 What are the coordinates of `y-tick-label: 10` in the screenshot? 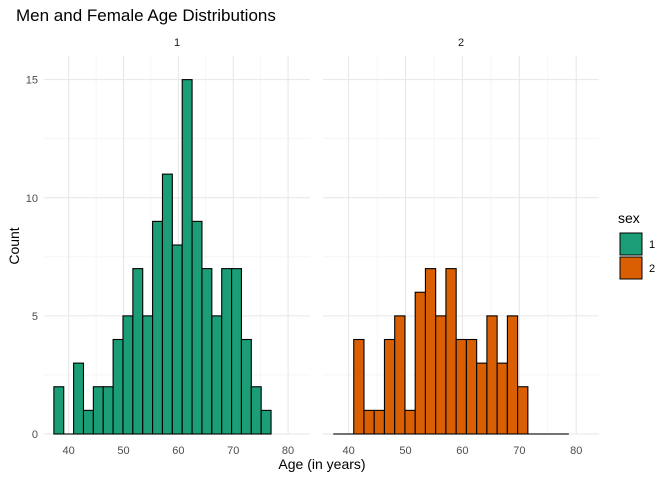 It's located at (32, 199).